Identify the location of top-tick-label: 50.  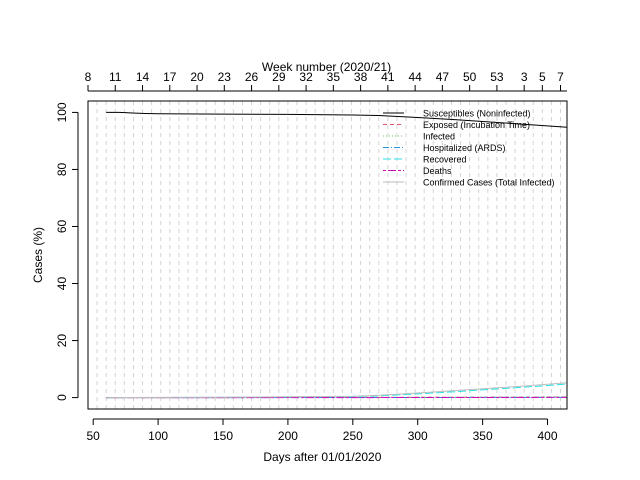
(470, 77).